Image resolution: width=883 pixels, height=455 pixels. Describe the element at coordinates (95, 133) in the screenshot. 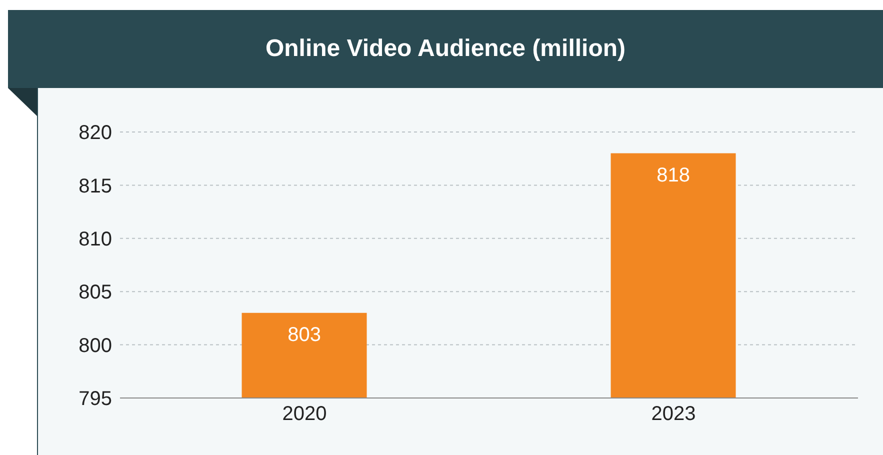

I see `y-tick-label: 820` at that location.